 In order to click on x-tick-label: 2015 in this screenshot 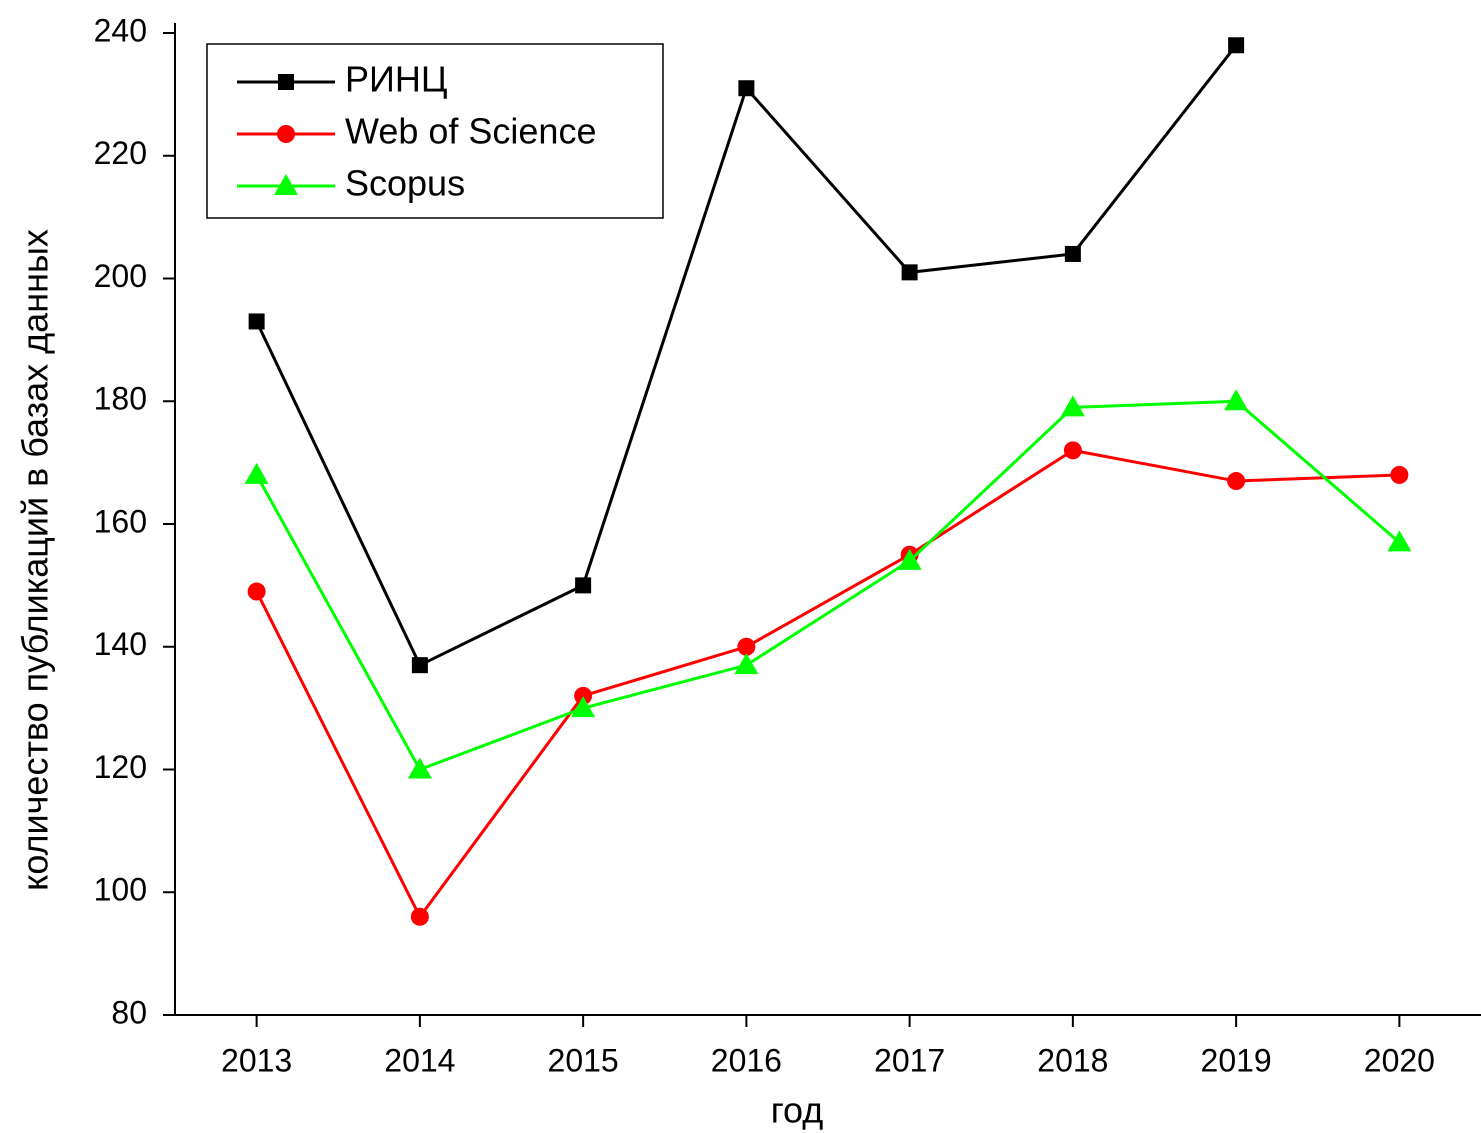, I will do `click(583, 1060)`.